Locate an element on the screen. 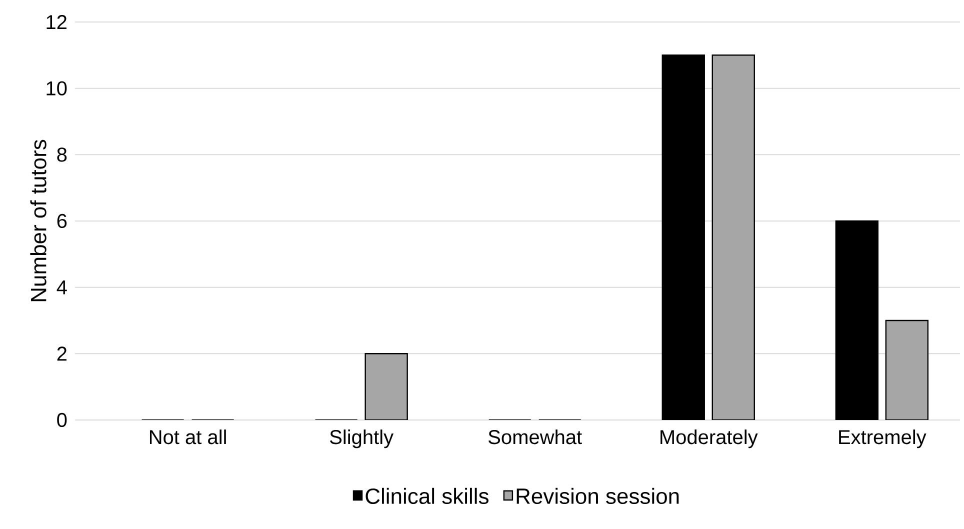 Image resolution: width=964 pixels, height=529 pixels. y-tick-label: 8 is located at coordinates (62, 155).